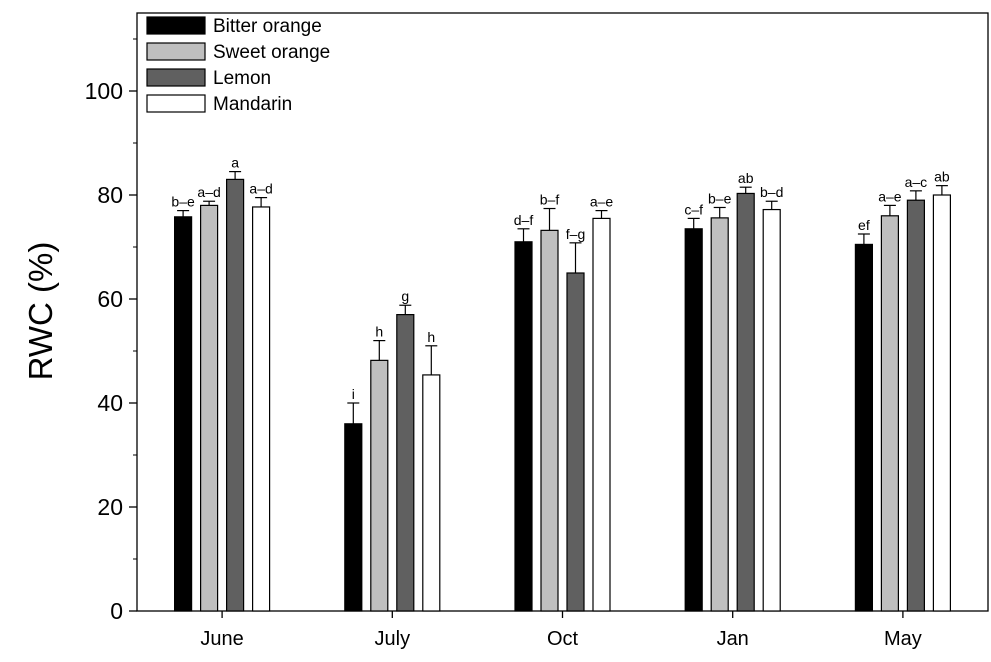 This screenshot has width=991, height=662. I want to click on x-tick-label: Jan, so click(733, 639).